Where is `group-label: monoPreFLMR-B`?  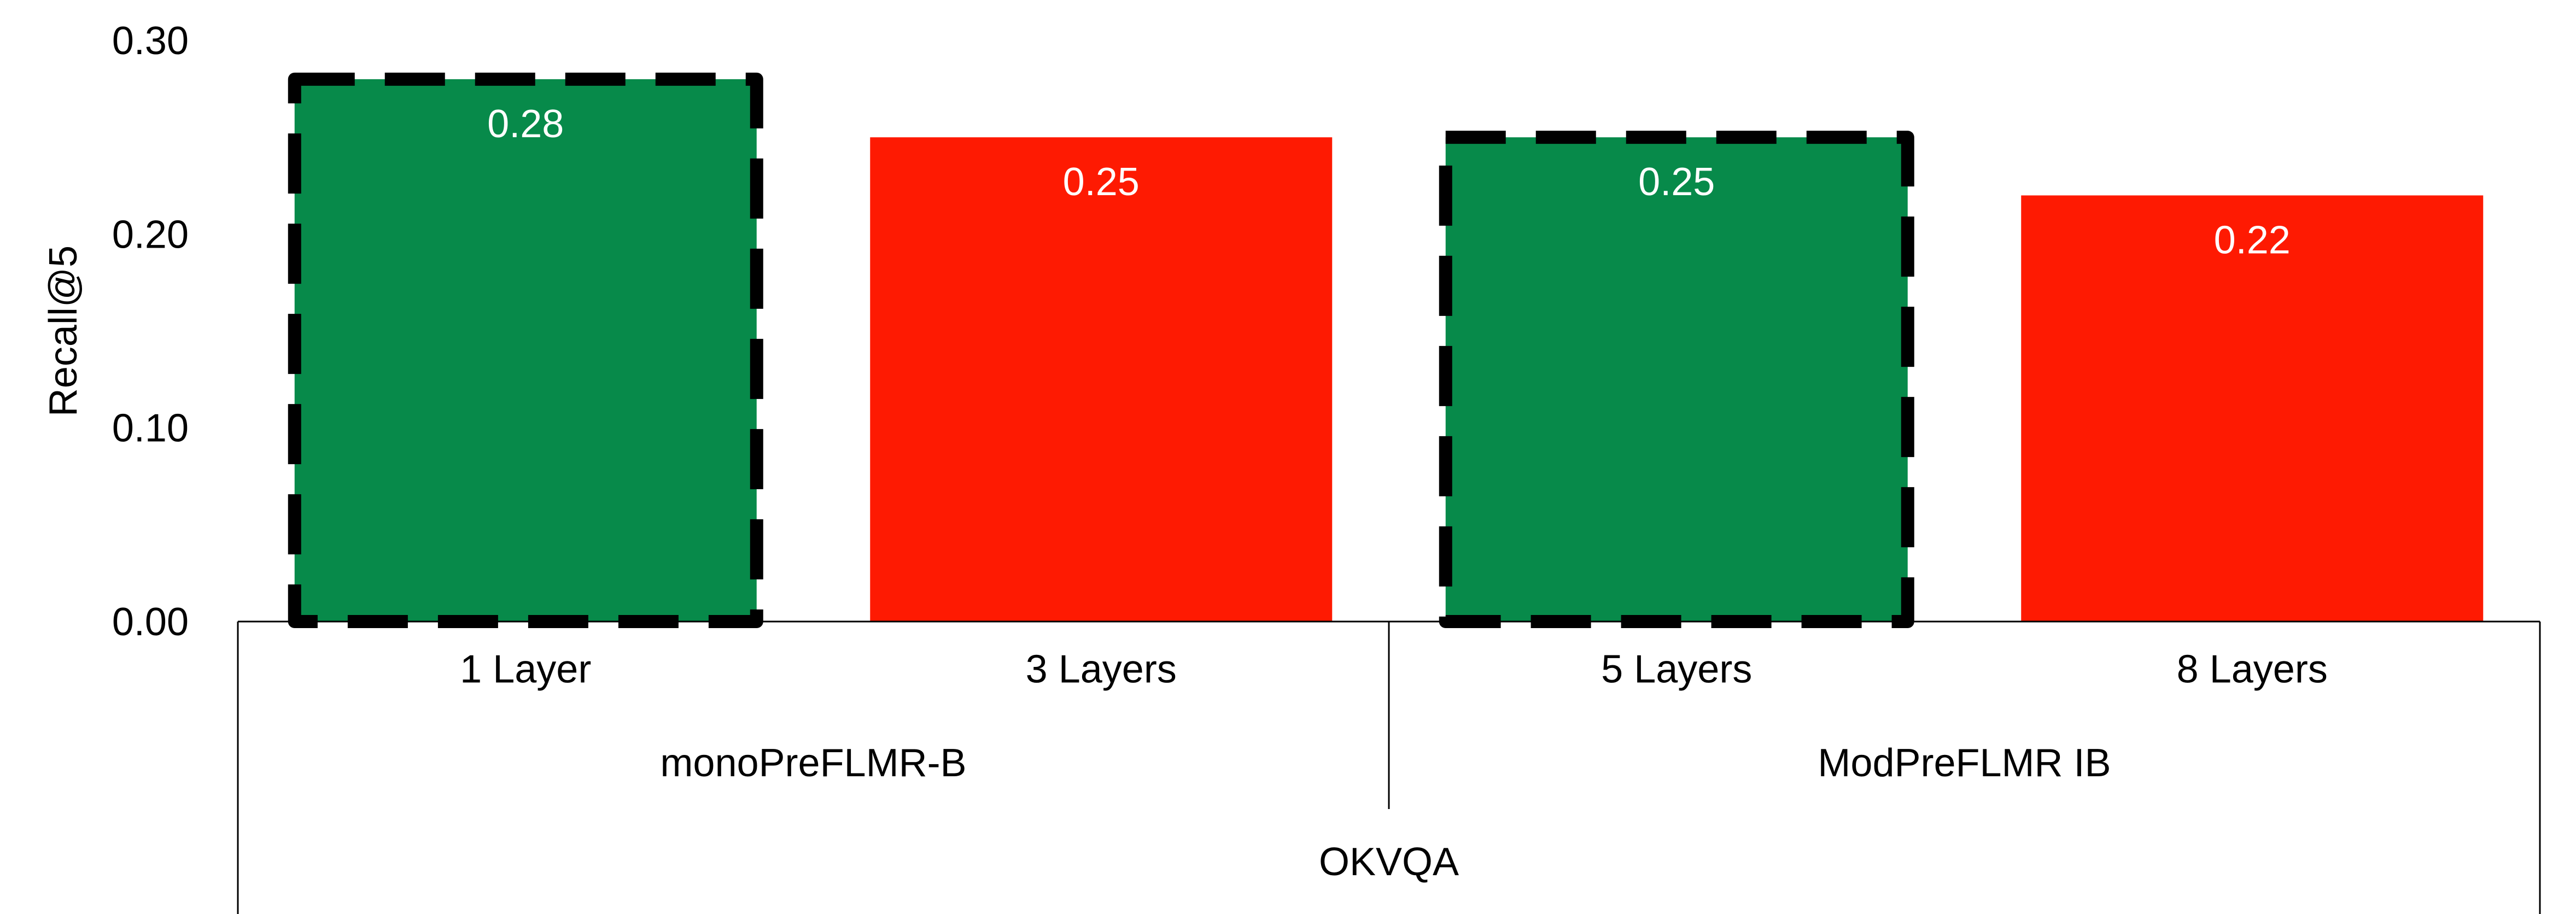
group-label: monoPreFLMR-B is located at coordinates (813, 763).